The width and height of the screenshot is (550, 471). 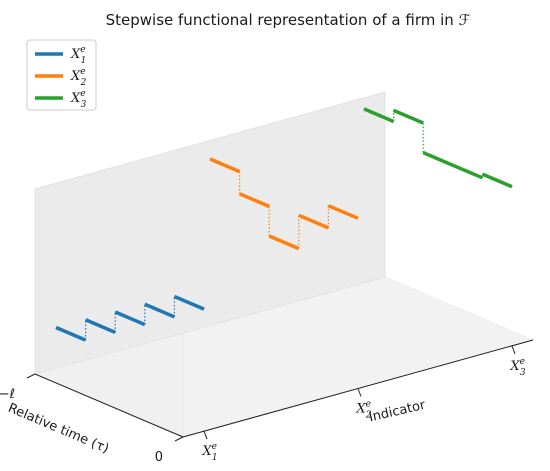 What do you see at coordinates (517, 367) in the screenshot?
I see `y-tick-label-2: Xe 3` at bounding box center [517, 367].